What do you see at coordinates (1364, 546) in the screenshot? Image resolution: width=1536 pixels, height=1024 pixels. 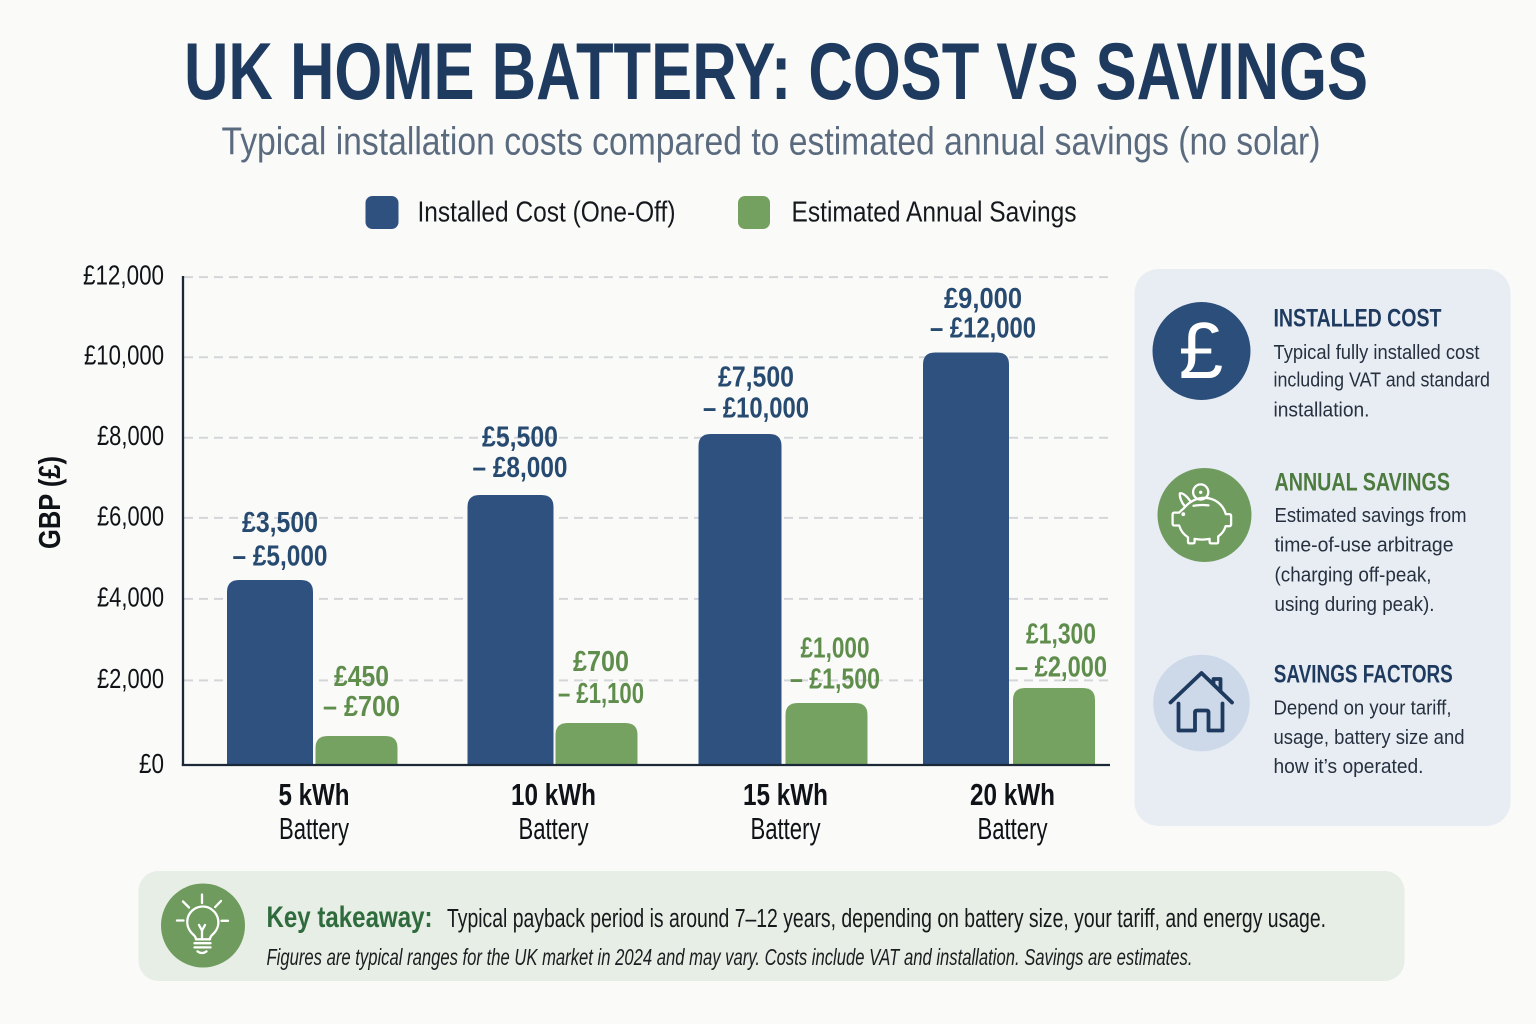 I see `svg-text: time-of-use arbitrage` at bounding box center [1364, 546].